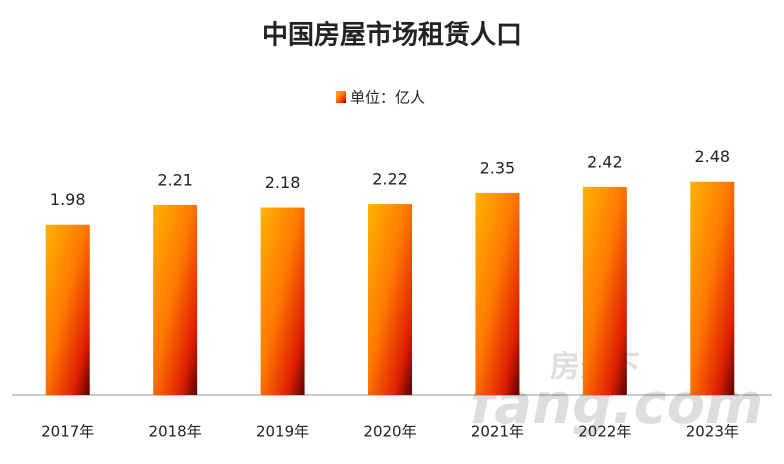 Image resolution: width=784 pixels, height=464 pixels. Describe the element at coordinates (175, 432) in the screenshot. I see `x-tick-label: 2018年` at that location.